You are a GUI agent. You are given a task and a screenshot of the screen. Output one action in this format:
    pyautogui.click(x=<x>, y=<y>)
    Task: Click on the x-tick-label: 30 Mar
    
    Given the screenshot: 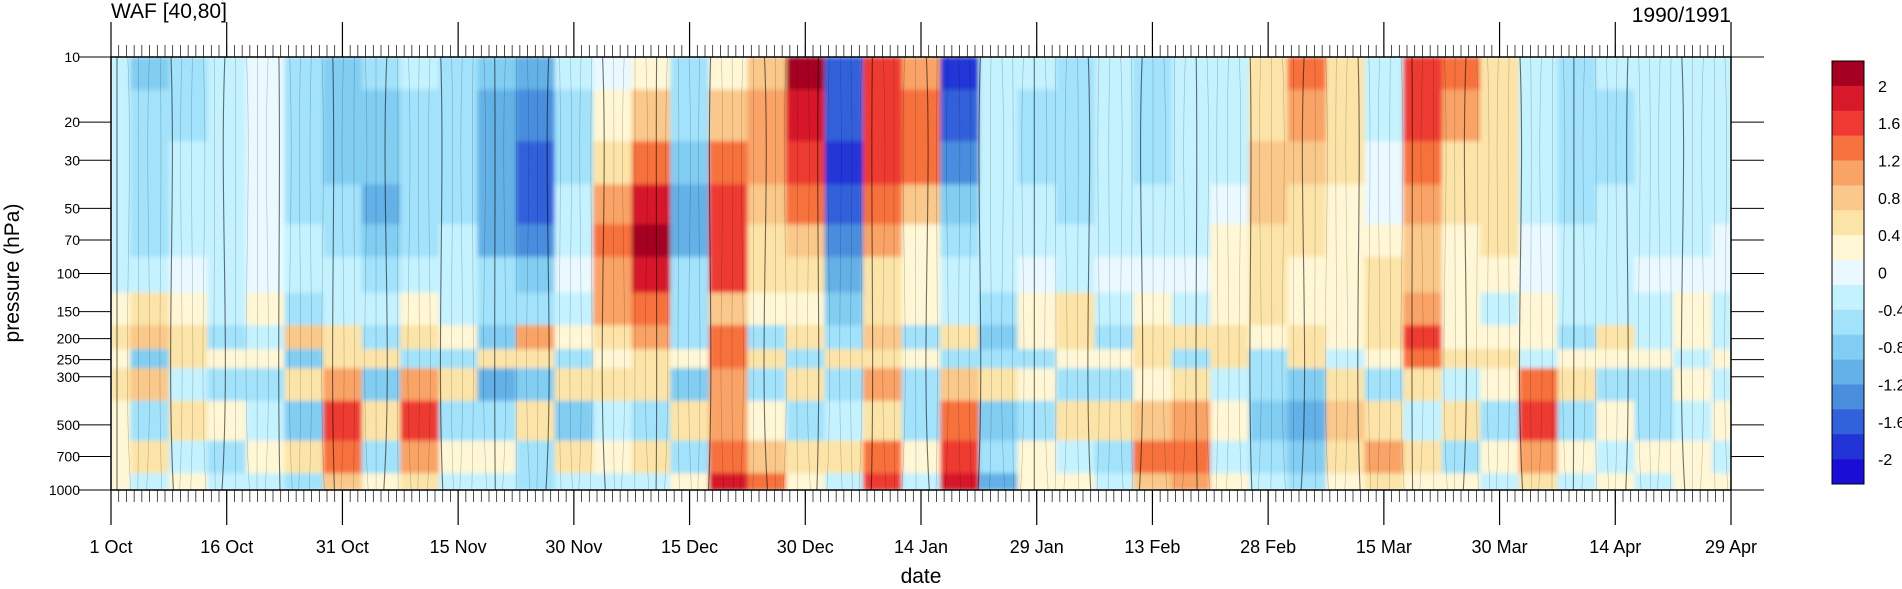 What is the action you would take?
    pyautogui.click(x=1500, y=547)
    